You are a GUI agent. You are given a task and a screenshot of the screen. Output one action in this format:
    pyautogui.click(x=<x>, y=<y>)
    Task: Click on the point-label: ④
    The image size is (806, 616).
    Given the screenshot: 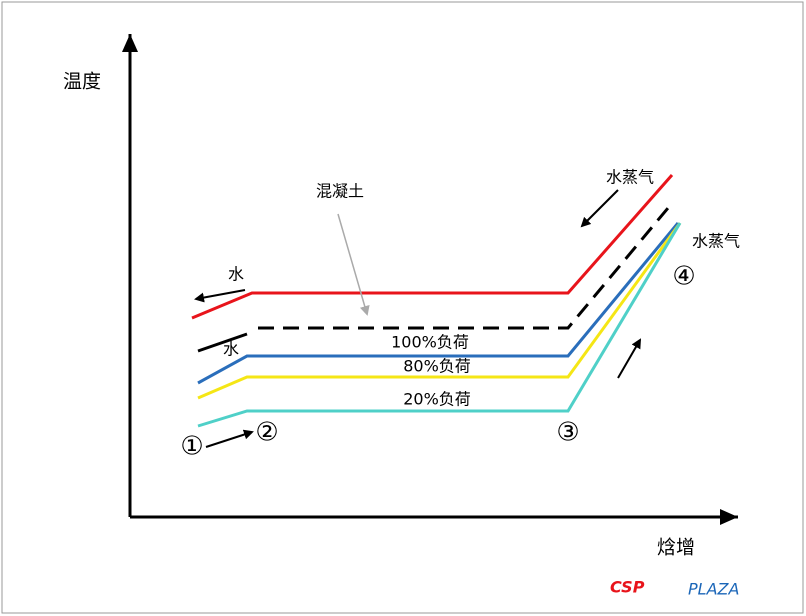 What is the action you would take?
    pyautogui.click(x=683, y=277)
    